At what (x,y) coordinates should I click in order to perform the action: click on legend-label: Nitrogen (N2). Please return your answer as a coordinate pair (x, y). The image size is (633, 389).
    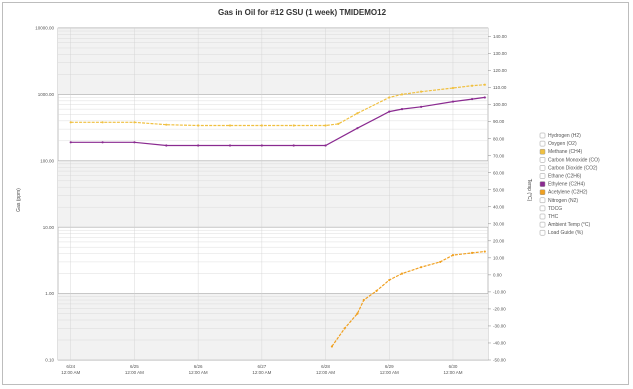
    Looking at the image, I should click on (563, 201).